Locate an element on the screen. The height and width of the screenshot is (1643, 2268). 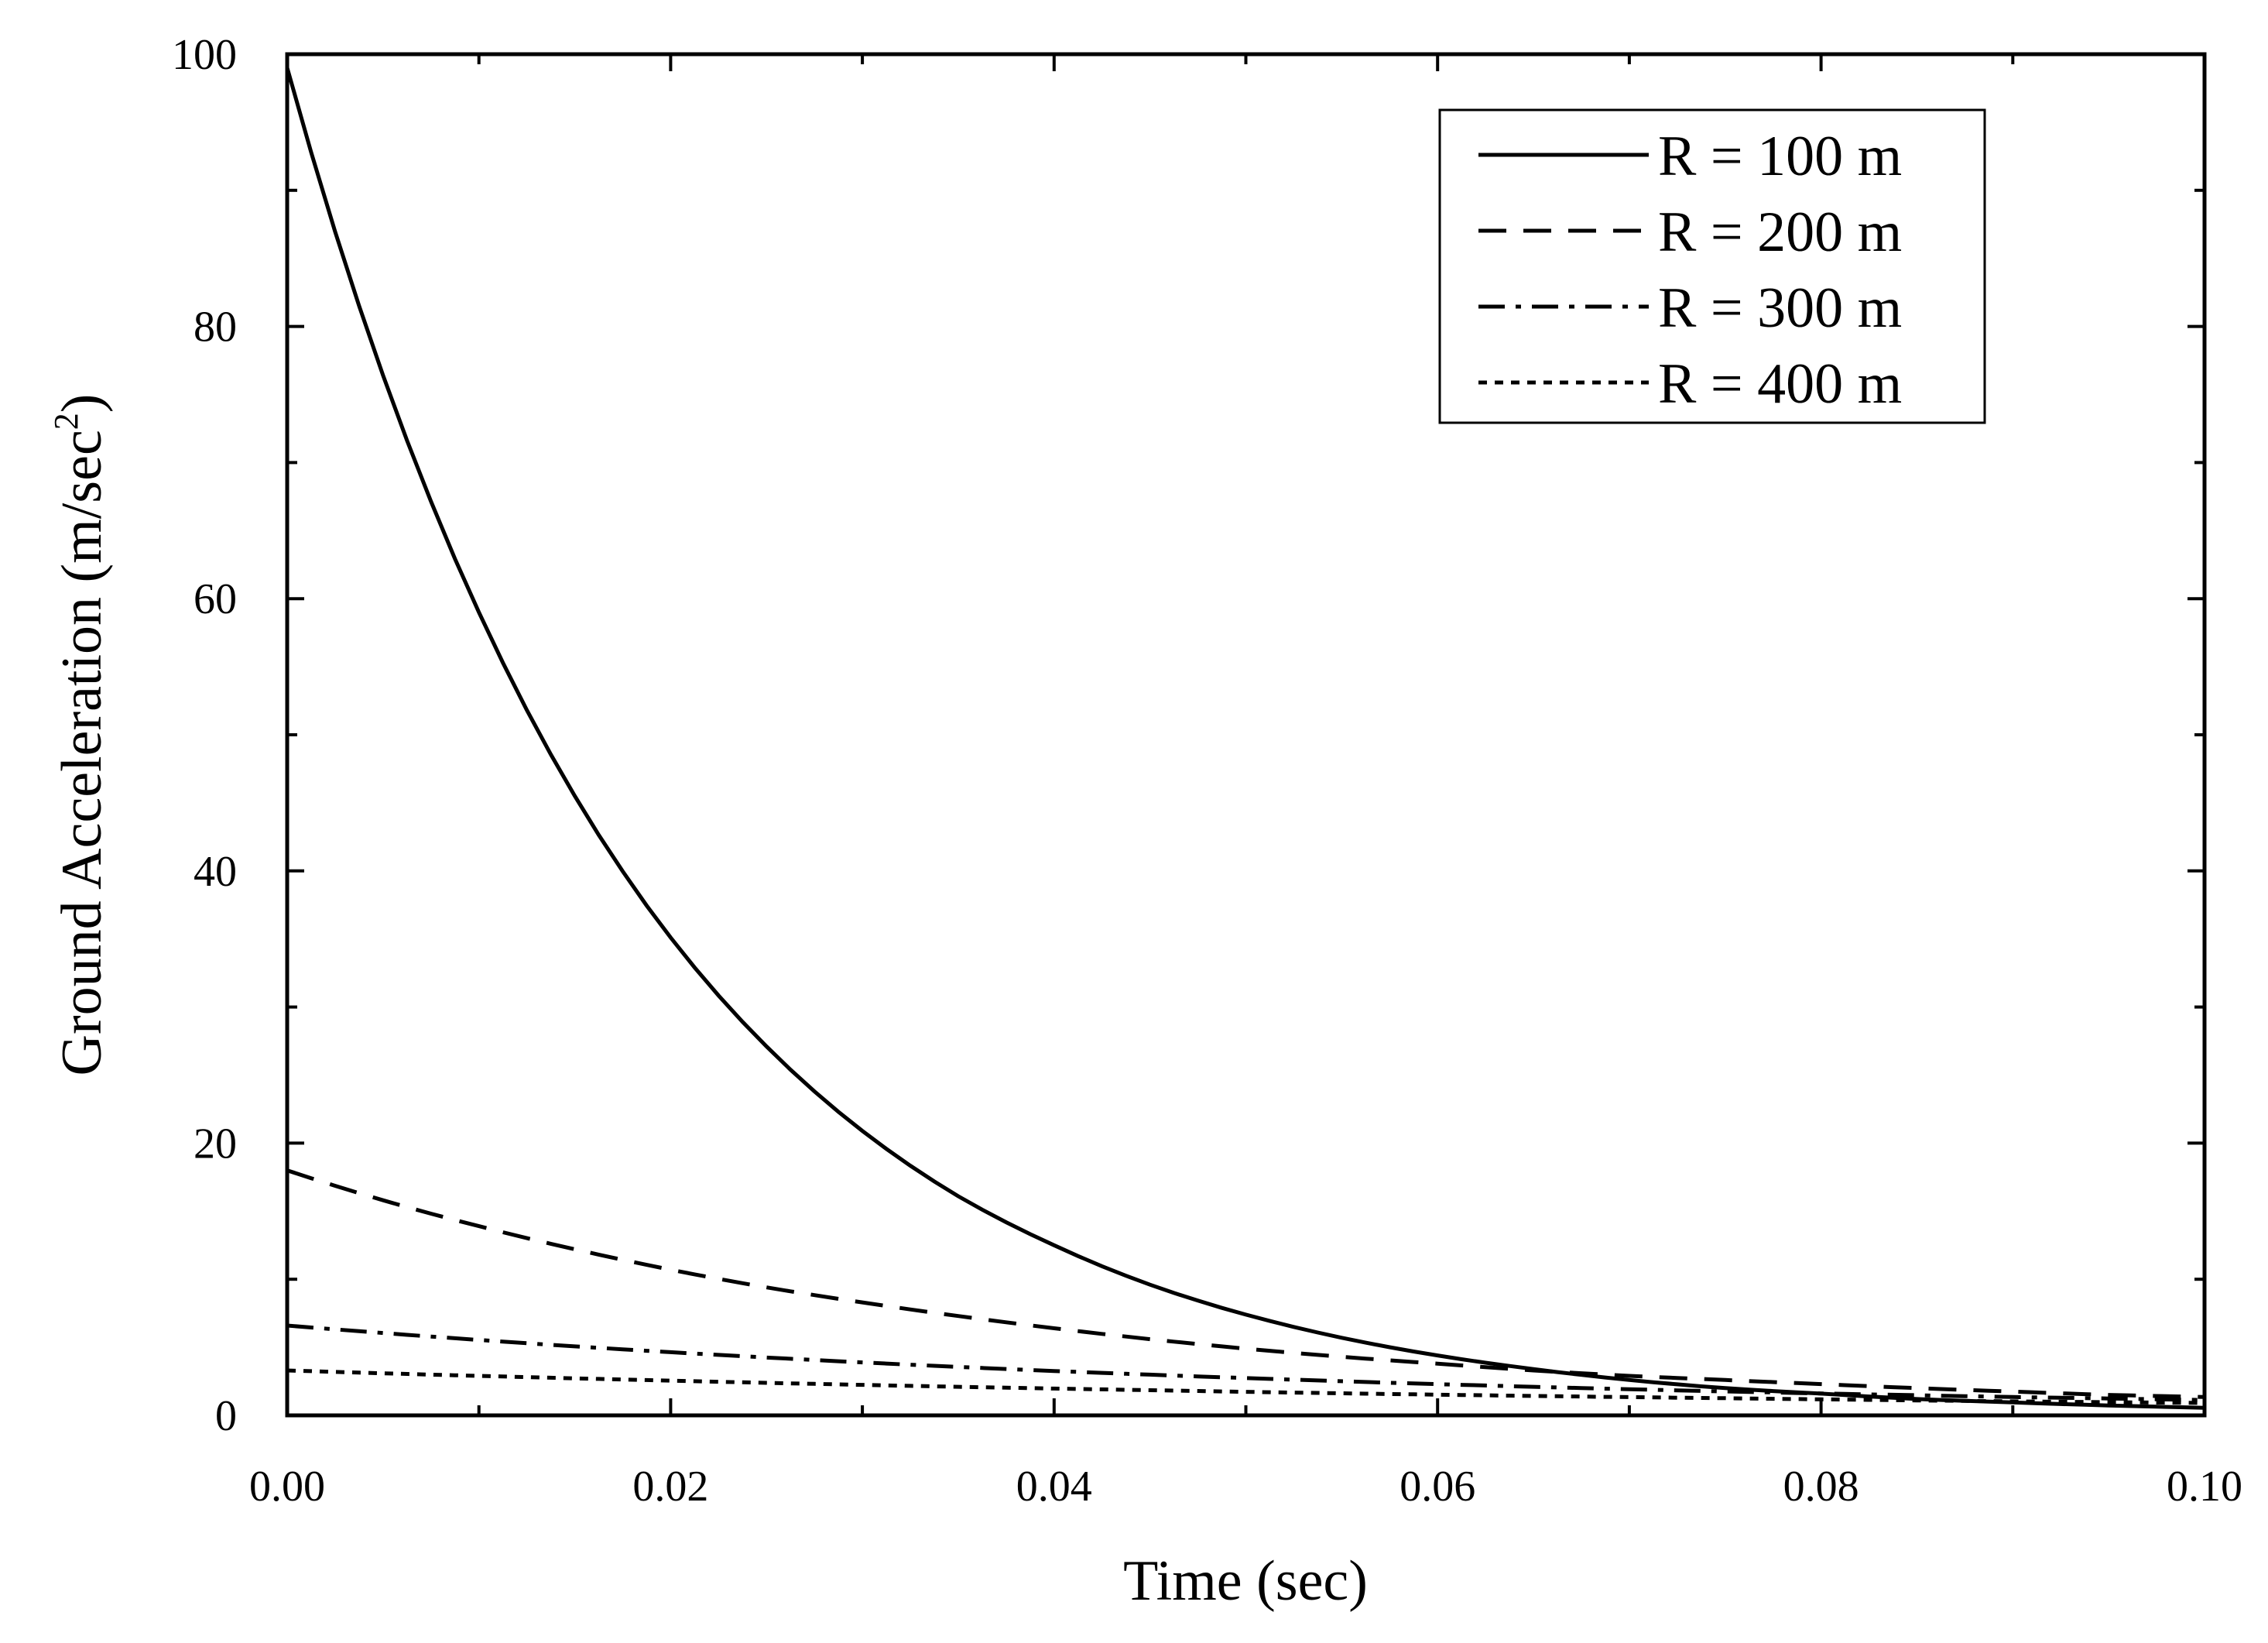
y-axis-label: Ground Acceleration (m/sec2) is located at coordinates (80, 735).